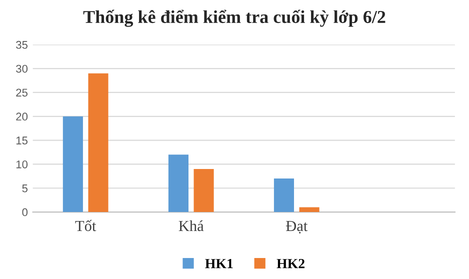 This screenshot has height=279, width=469. What do you see at coordinates (191, 226) in the screenshot?
I see `x-tick-label: Khá` at bounding box center [191, 226].